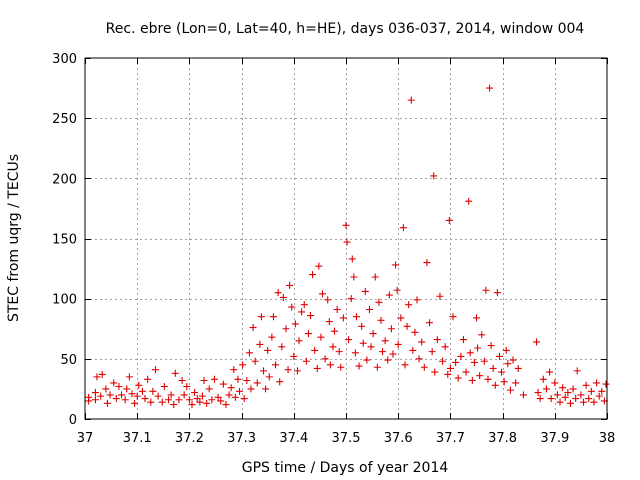 The width and height of the screenshot is (640, 480). What do you see at coordinates (241, 438) in the screenshot?
I see `x-tick-label: 37.3` at bounding box center [241, 438].